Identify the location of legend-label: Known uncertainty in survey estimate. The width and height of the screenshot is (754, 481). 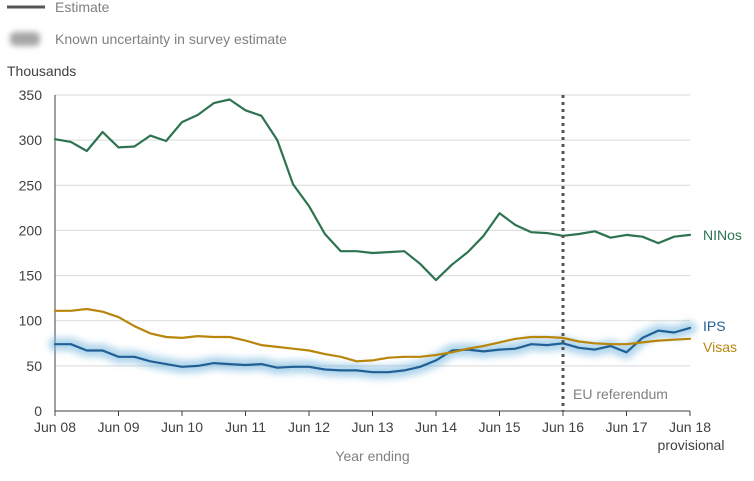
(171, 39).